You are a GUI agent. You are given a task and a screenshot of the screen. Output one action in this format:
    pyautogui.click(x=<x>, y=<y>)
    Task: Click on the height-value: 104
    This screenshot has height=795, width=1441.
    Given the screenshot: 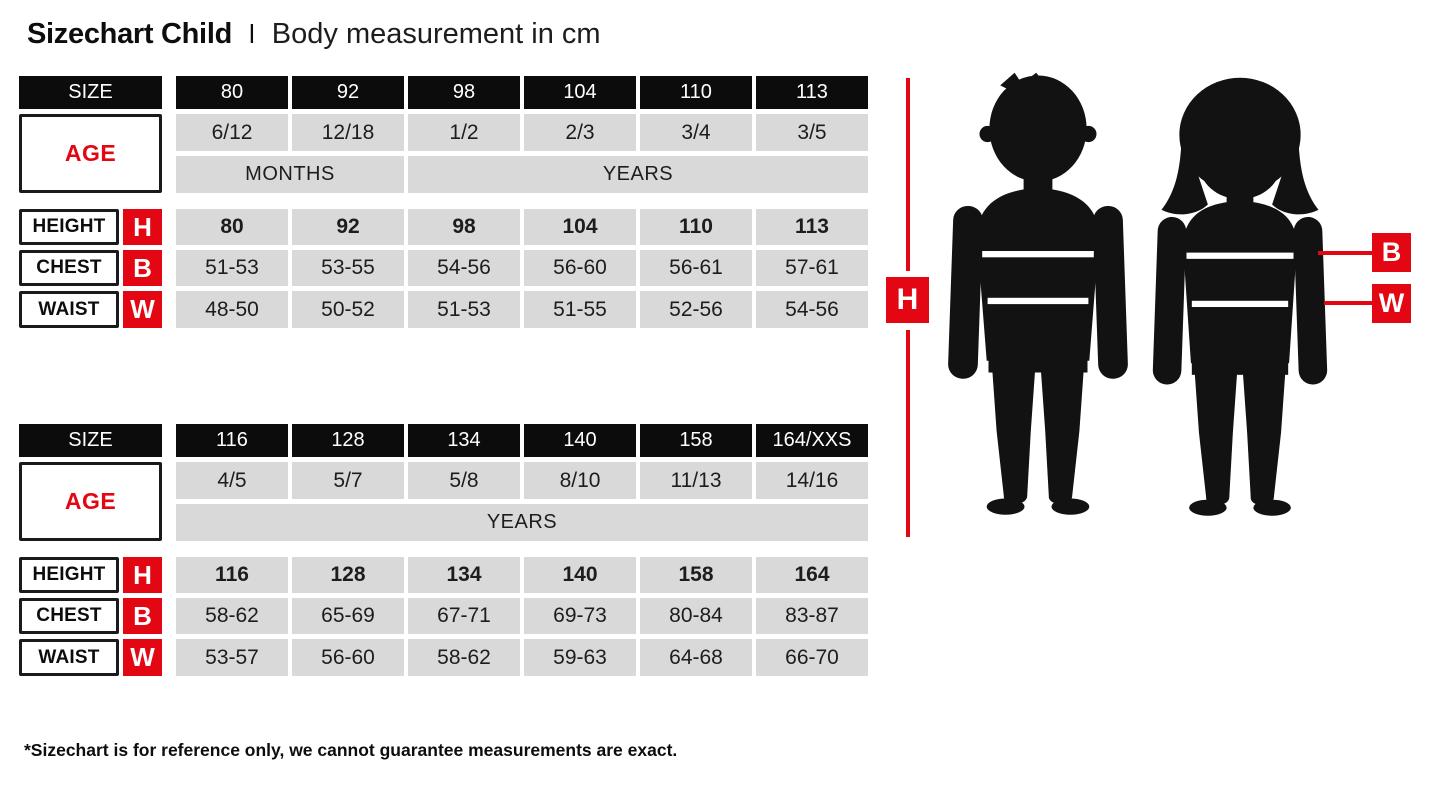 What is the action you would take?
    pyautogui.click(x=580, y=227)
    